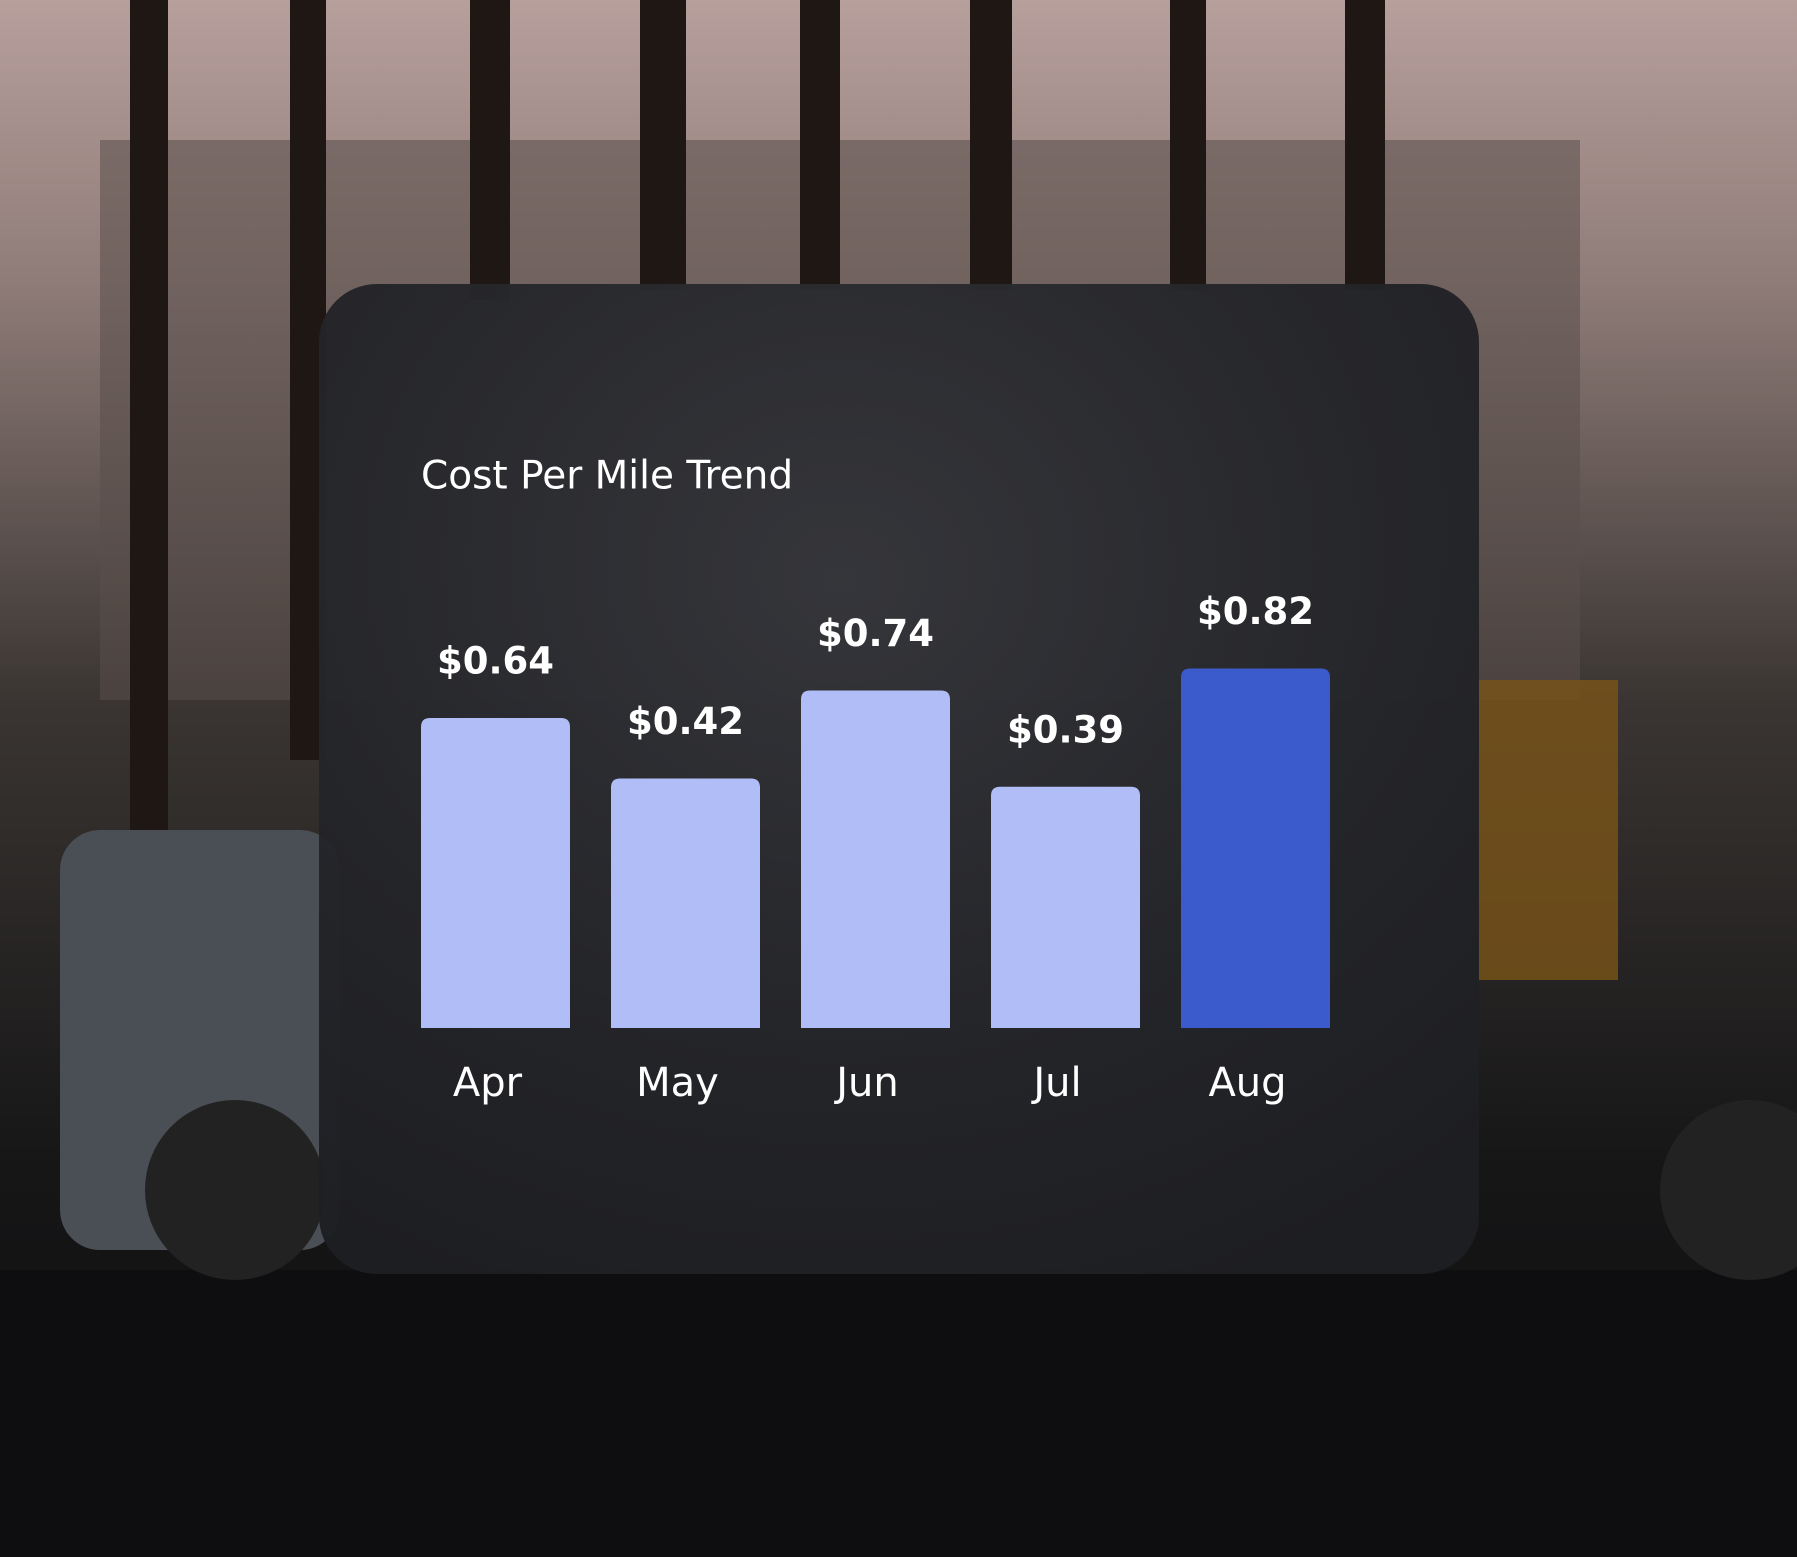 The height and width of the screenshot is (1557, 1797). What do you see at coordinates (607, 476) in the screenshot?
I see `chart-title: Cost Per Mile Trend` at bounding box center [607, 476].